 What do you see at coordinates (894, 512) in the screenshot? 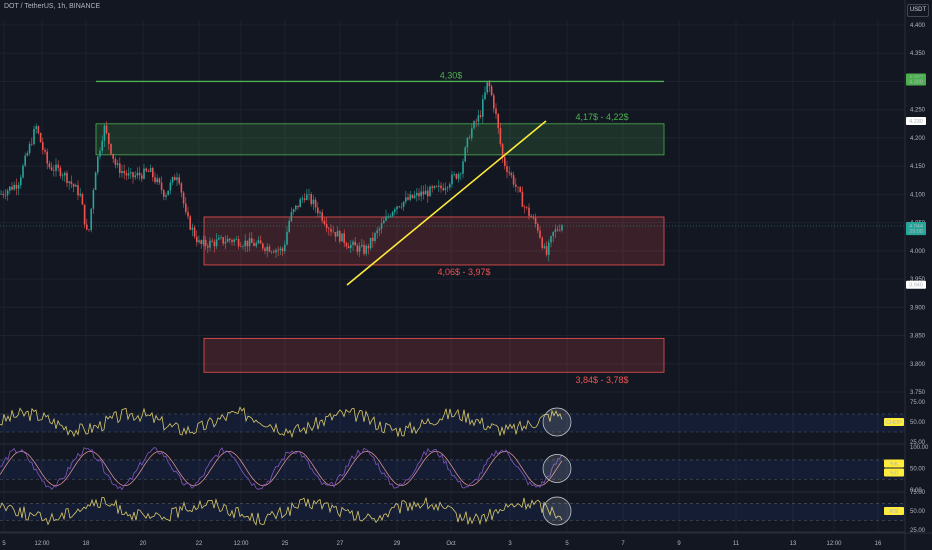
I see `indicator-badge-text: RSI` at bounding box center [894, 512].